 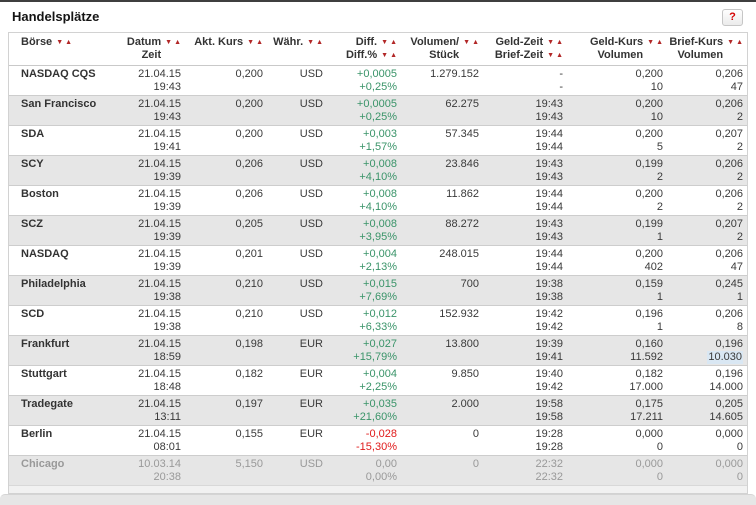 What do you see at coordinates (159, 470) in the screenshot?
I see `cell-datum-zeit: 10.03.14 20:38` at bounding box center [159, 470].